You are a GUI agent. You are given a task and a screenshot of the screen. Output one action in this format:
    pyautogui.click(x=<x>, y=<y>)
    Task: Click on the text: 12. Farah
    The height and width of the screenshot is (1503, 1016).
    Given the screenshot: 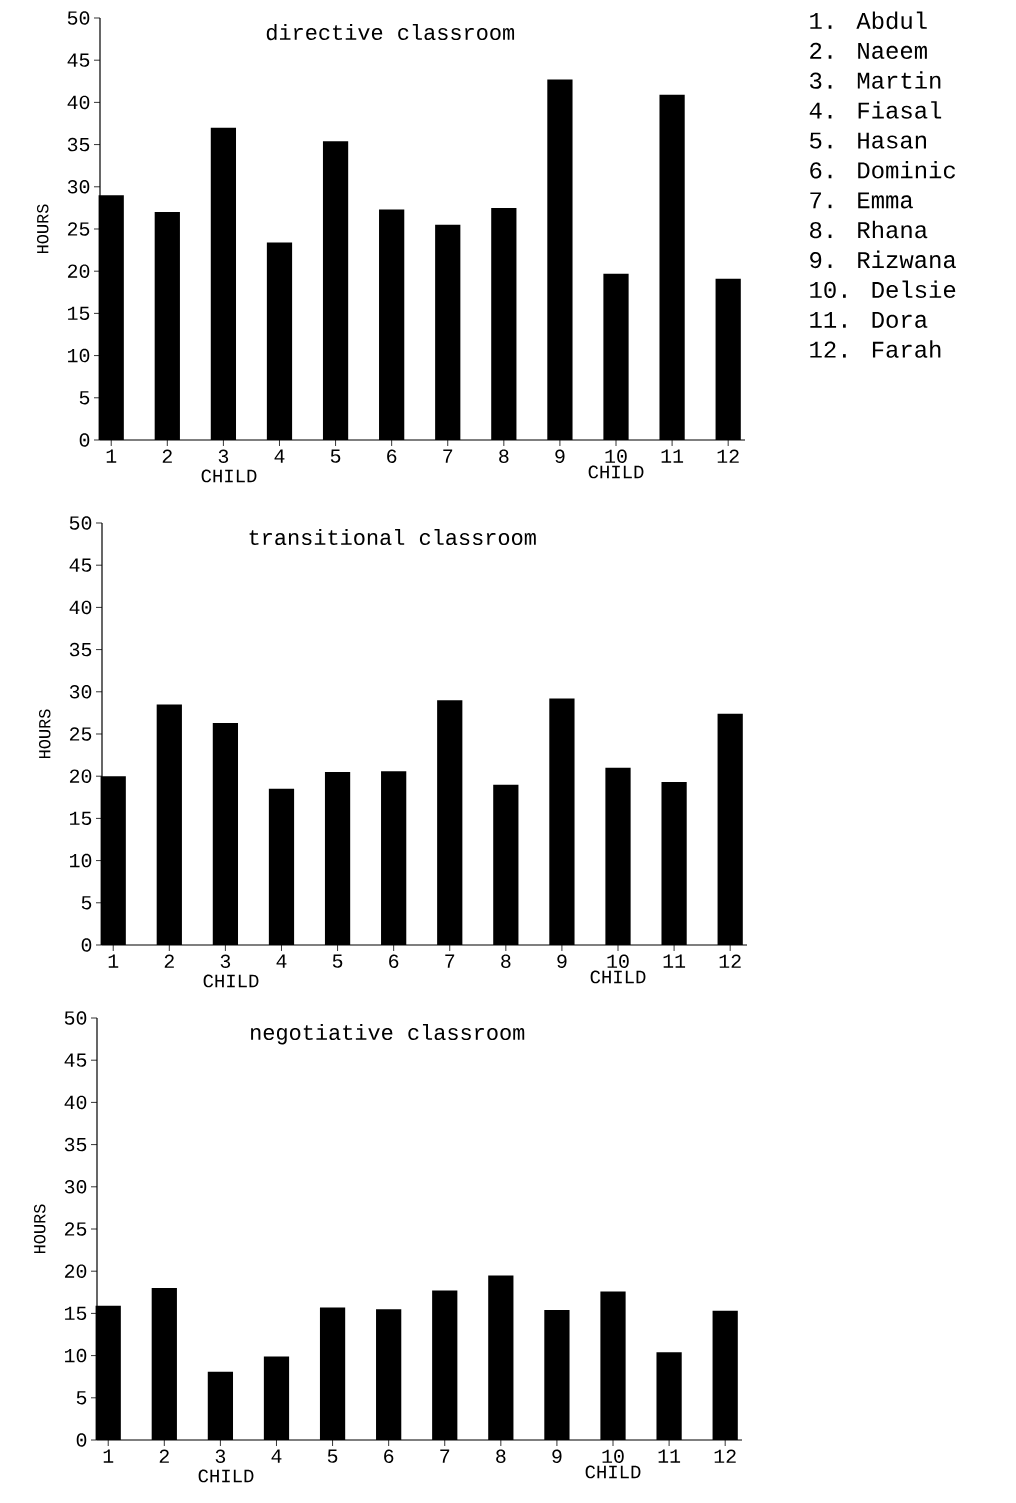 What is the action you would take?
    pyautogui.click(x=875, y=349)
    